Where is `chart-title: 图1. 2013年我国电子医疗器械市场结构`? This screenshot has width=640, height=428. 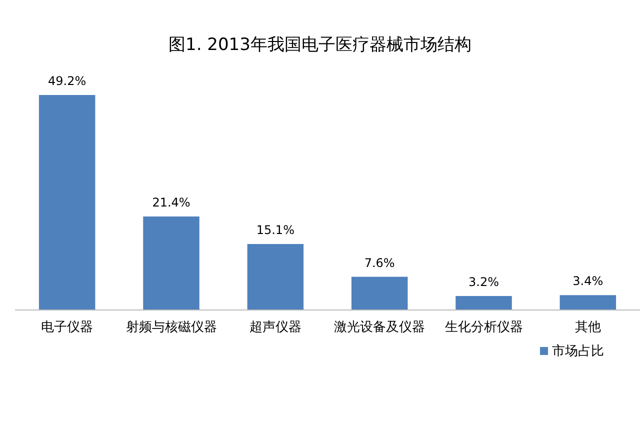
chart-title: 图1. 2013年我国电子医疗器械市场结构 is located at coordinates (320, 45).